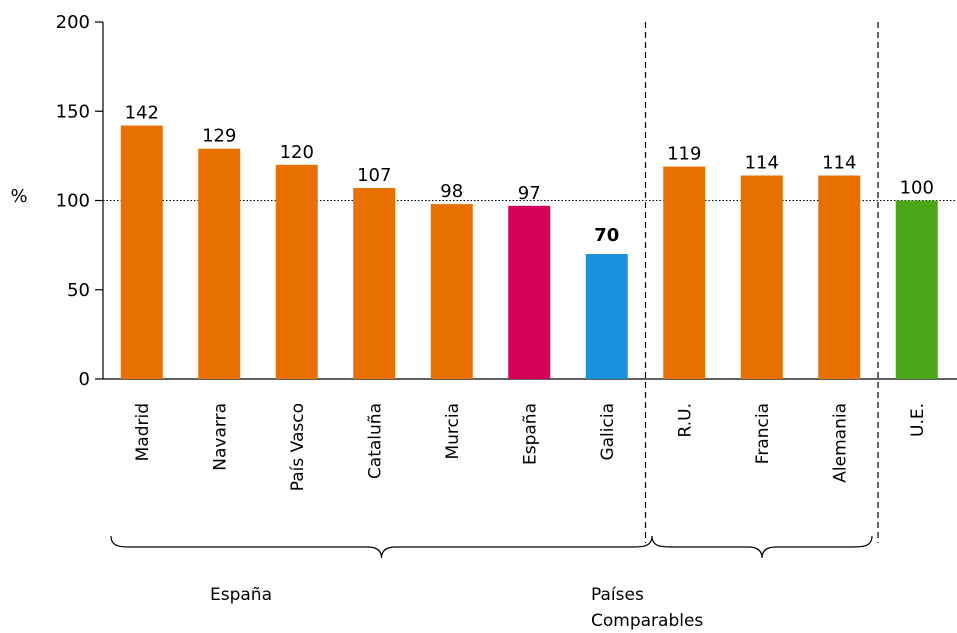 This screenshot has height=633, width=957. What do you see at coordinates (73, 201) in the screenshot?
I see `y-tick-label: 100` at bounding box center [73, 201].